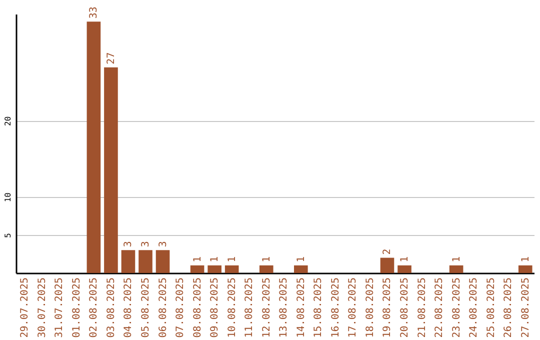 This screenshot has width=540, height=340. I want to click on x-tick-label: 06.08.2025, so click(163, 308).